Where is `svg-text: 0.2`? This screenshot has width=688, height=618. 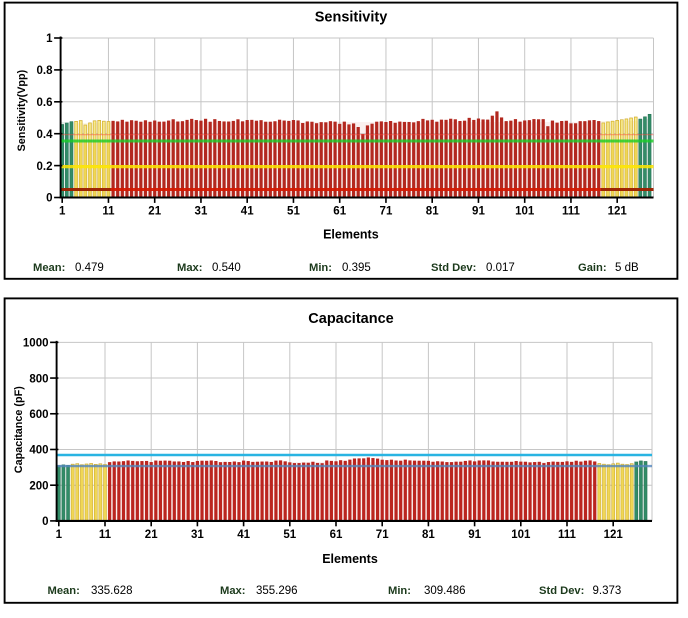 svg-text: 0.2 is located at coordinates (45, 167).